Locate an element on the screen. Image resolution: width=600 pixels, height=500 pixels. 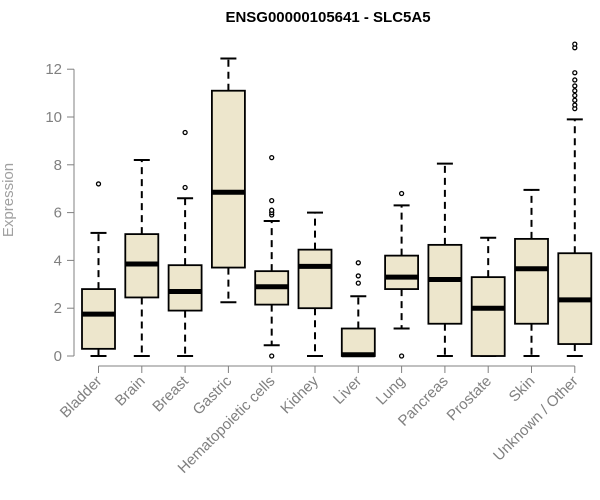
x-tick-label: Kidney is located at coordinates (299, 394).